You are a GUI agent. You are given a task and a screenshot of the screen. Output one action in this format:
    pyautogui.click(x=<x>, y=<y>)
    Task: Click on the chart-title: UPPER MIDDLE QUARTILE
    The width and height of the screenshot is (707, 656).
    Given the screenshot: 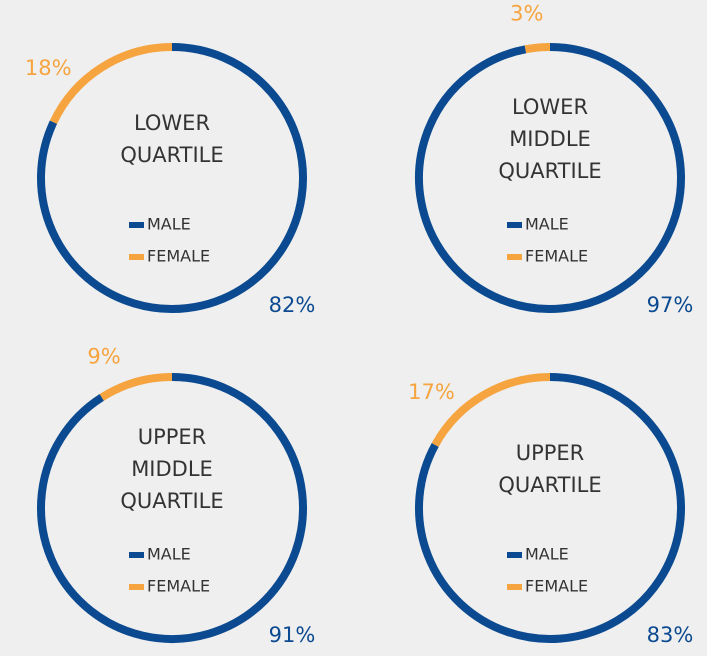 What is the action you would take?
    pyautogui.click(x=172, y=469)
    